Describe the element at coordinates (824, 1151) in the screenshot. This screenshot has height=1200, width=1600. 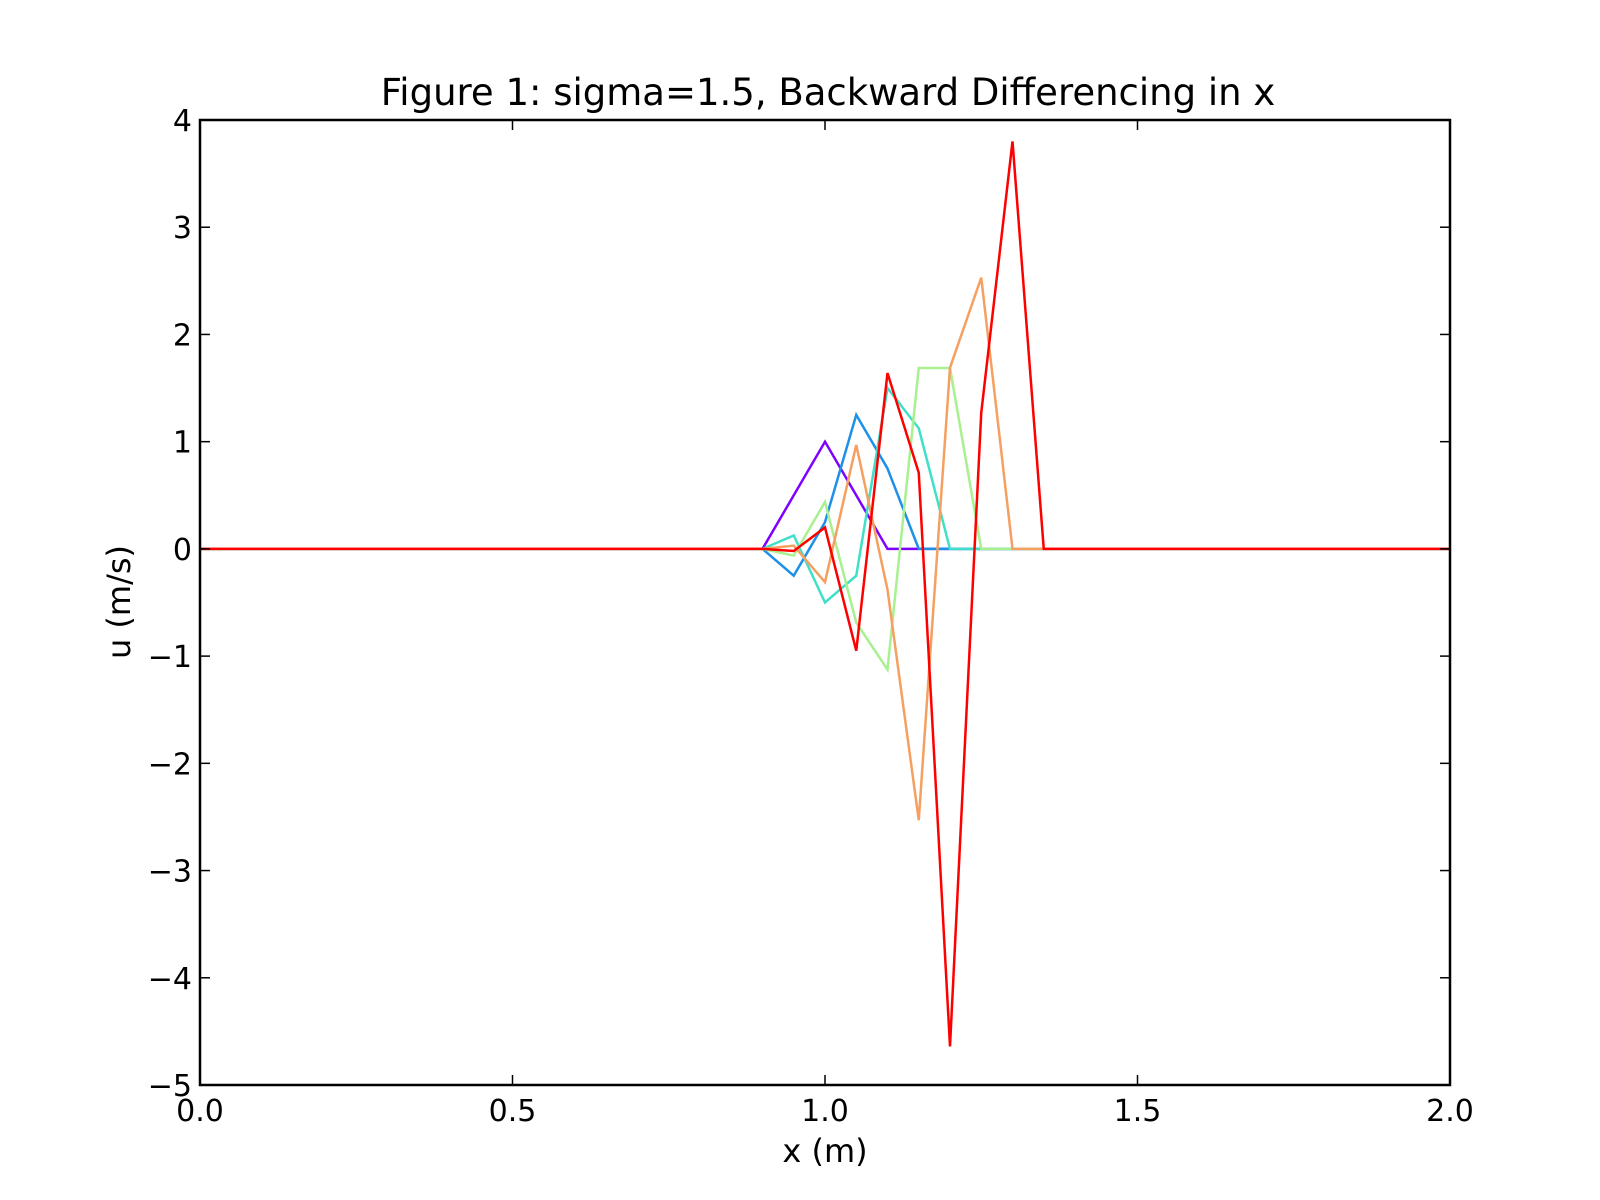
I see `x-axis-label: x (m)` at that location.